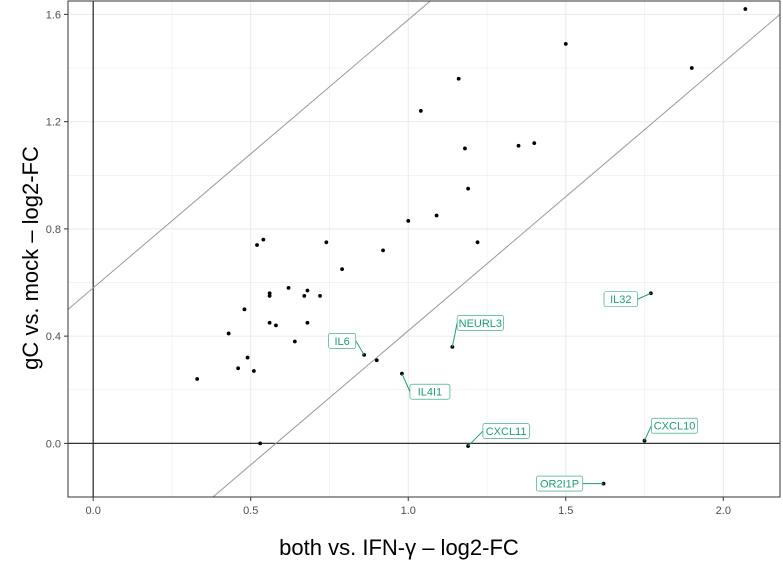 Image resolution: width=783 pixels, height=572 pixels. Describe the element at coordinates (250, 511) in the screenshot. I see `x-tick-label: 0.5` at that location.